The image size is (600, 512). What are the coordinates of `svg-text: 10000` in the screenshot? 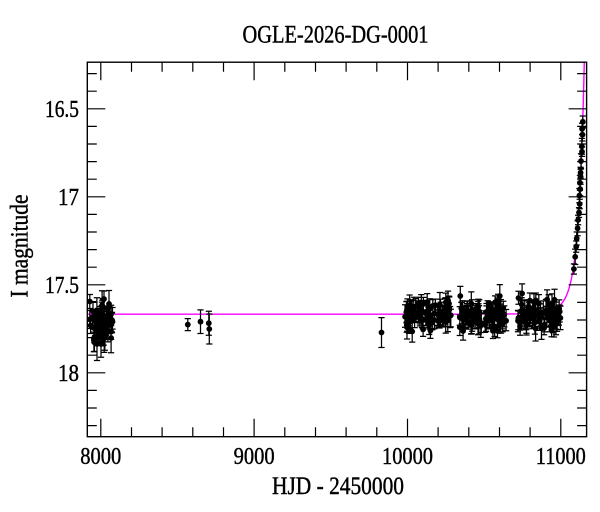 It's located at (407, 457).